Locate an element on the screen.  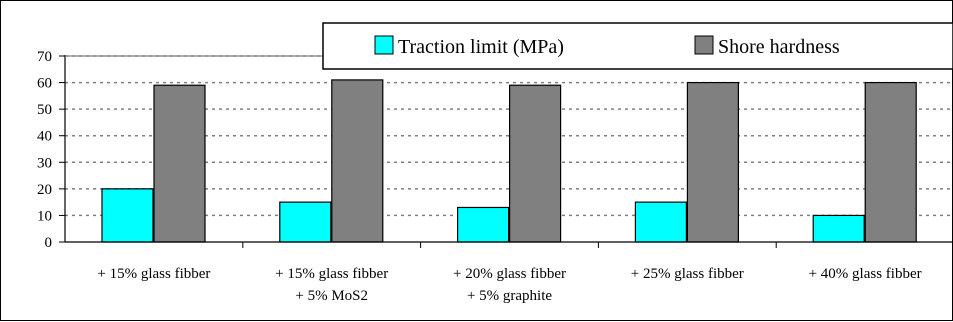
y-tick-label-10: 10 is located at coordinates (44, 216).